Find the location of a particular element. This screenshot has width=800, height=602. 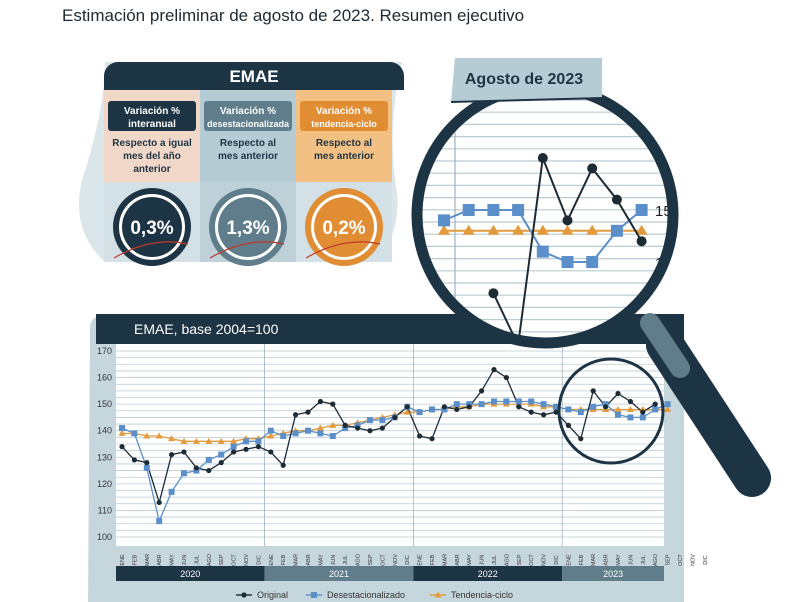

x-month-label: OCT is located at coordinates (383, 560).